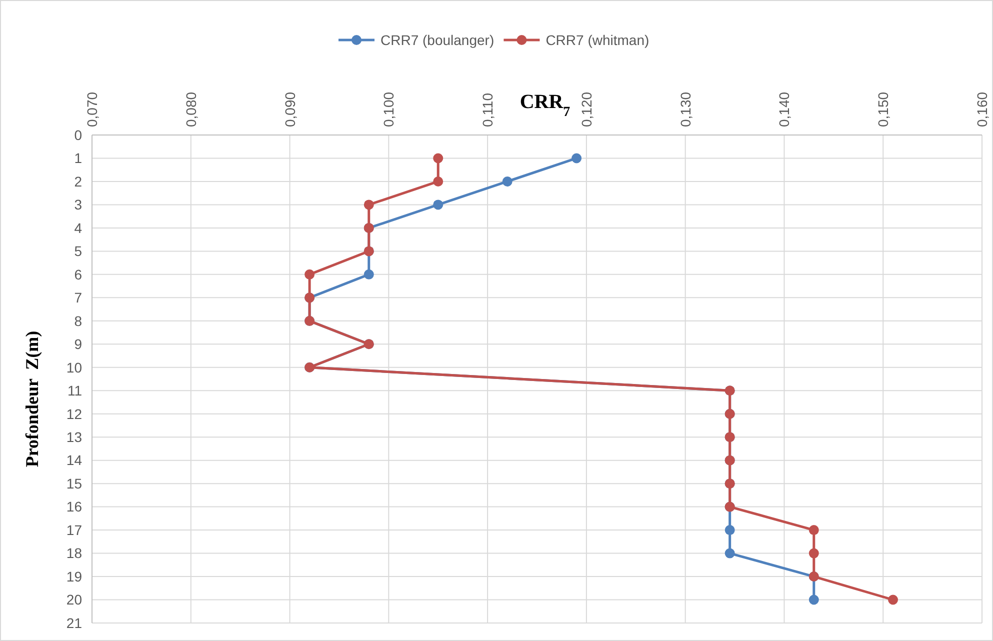 The image size is (993, 641). I want to click on x-tick-label: 0,070, so click(92, 109).